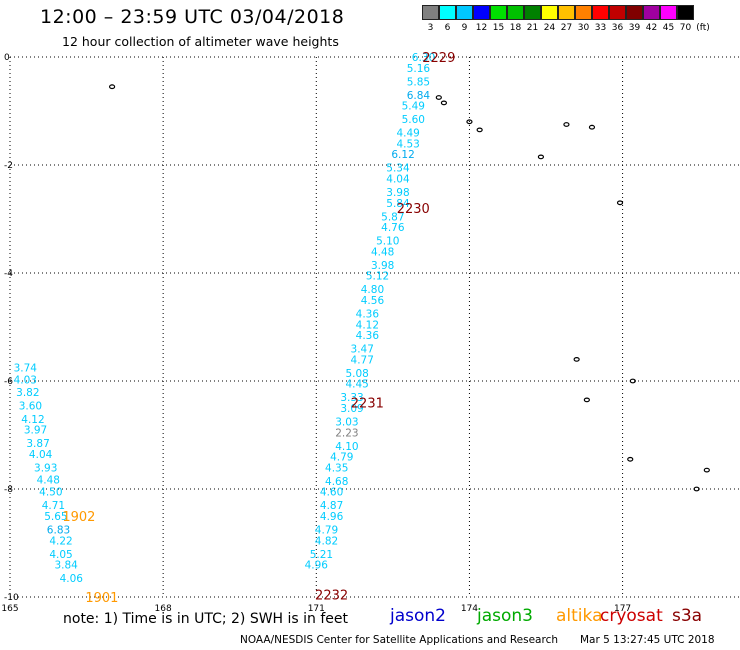 This screenshot has width=740, height=650. Describe the element at coordinates (413, 107) in the screenshot. I see `swh-value: 5.49` at that location.